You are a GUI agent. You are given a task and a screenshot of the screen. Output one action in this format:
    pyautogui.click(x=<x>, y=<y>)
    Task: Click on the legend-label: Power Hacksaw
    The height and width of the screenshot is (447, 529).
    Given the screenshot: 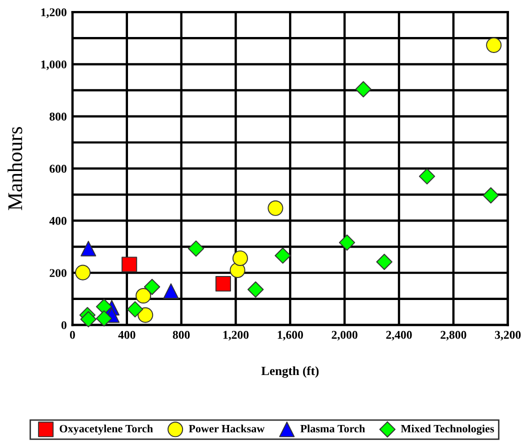 What is the action you would take?
    pyautogui.click(x=226, y=428)
    